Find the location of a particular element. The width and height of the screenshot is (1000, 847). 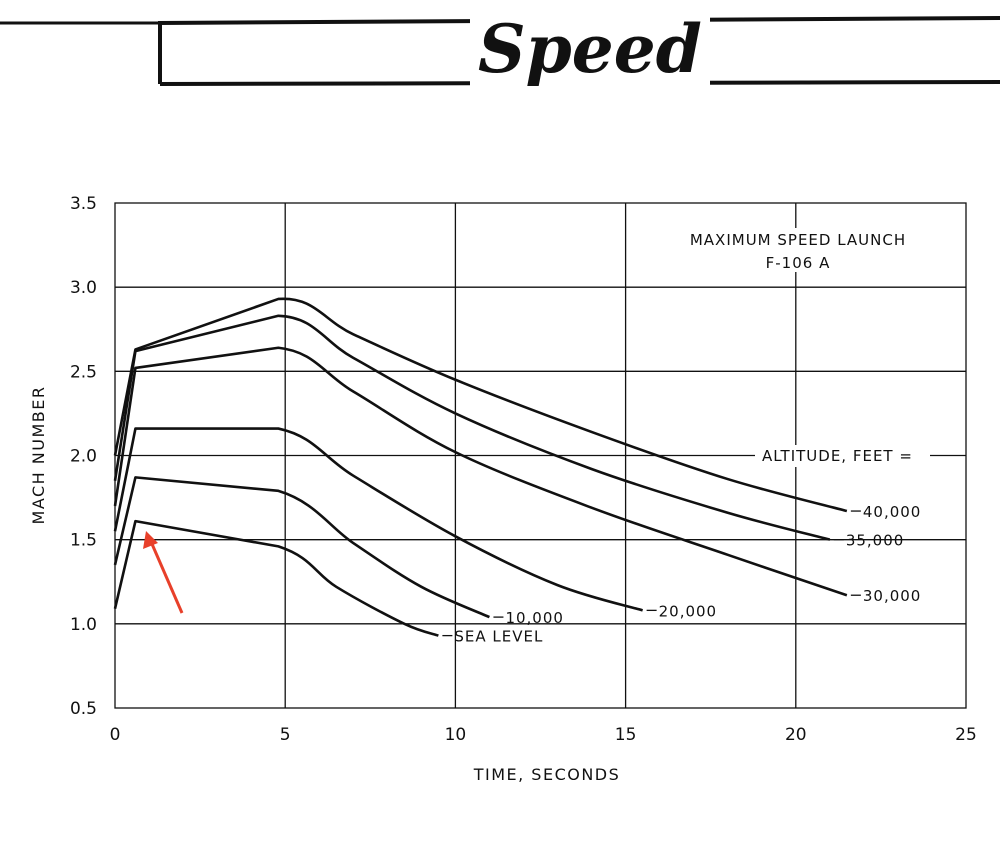

x-tick-label: 20 is located at coordinates (796, 735).